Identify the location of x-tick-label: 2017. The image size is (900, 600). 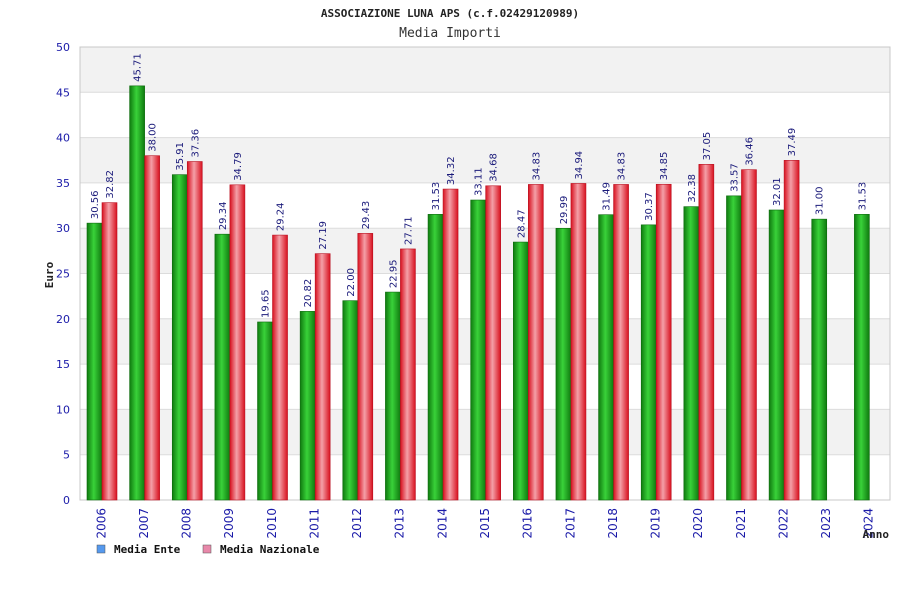
(570, 523).